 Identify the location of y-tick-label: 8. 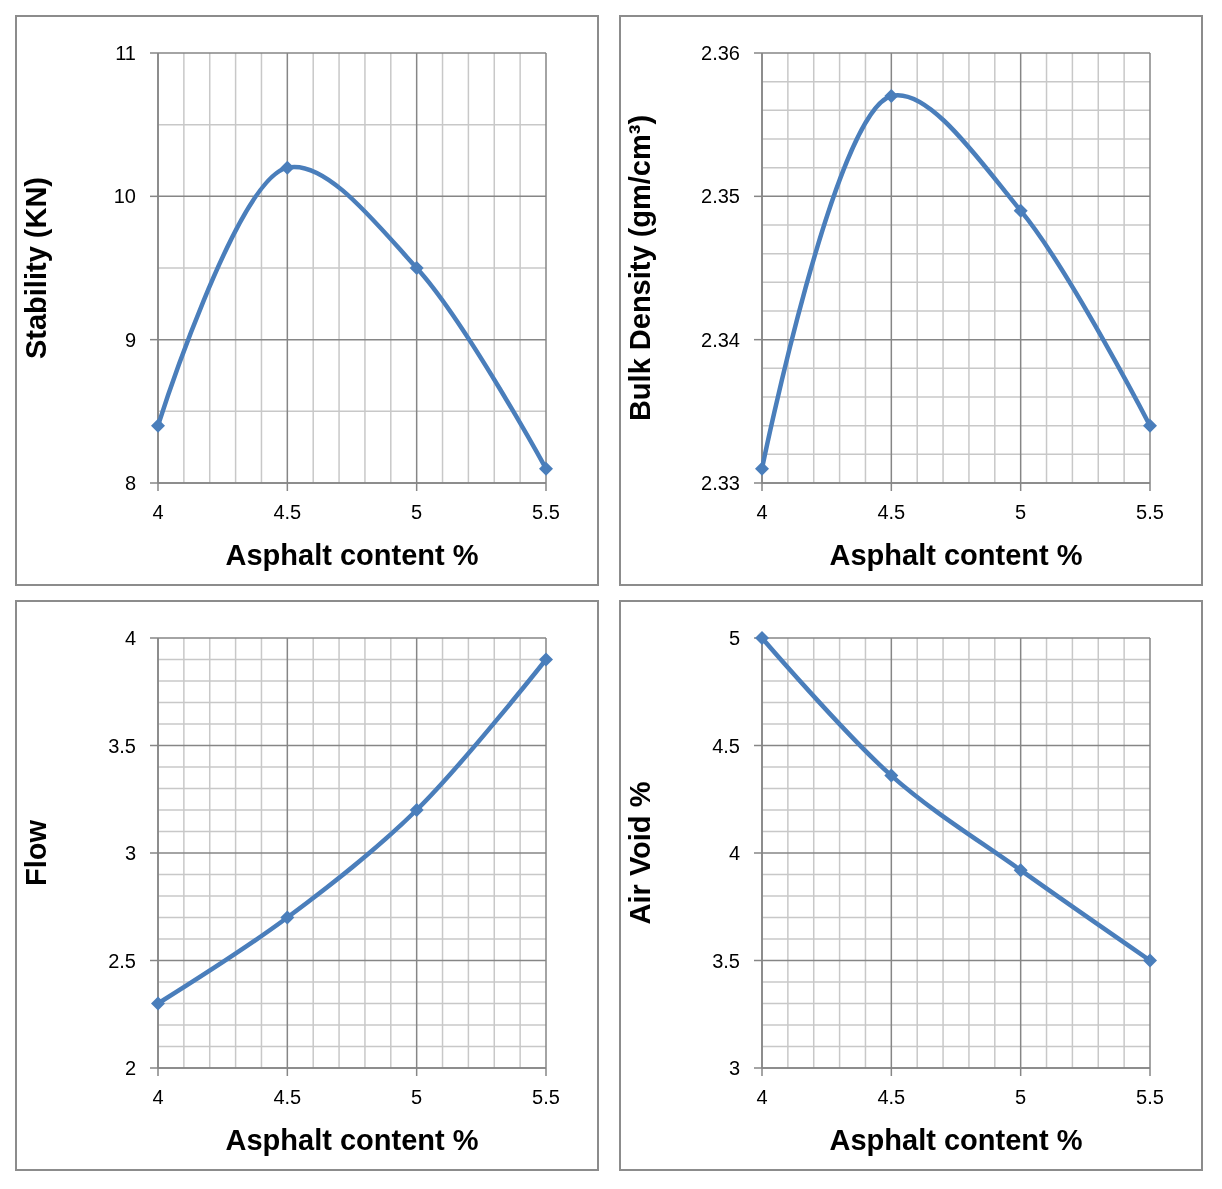
(130, 483).